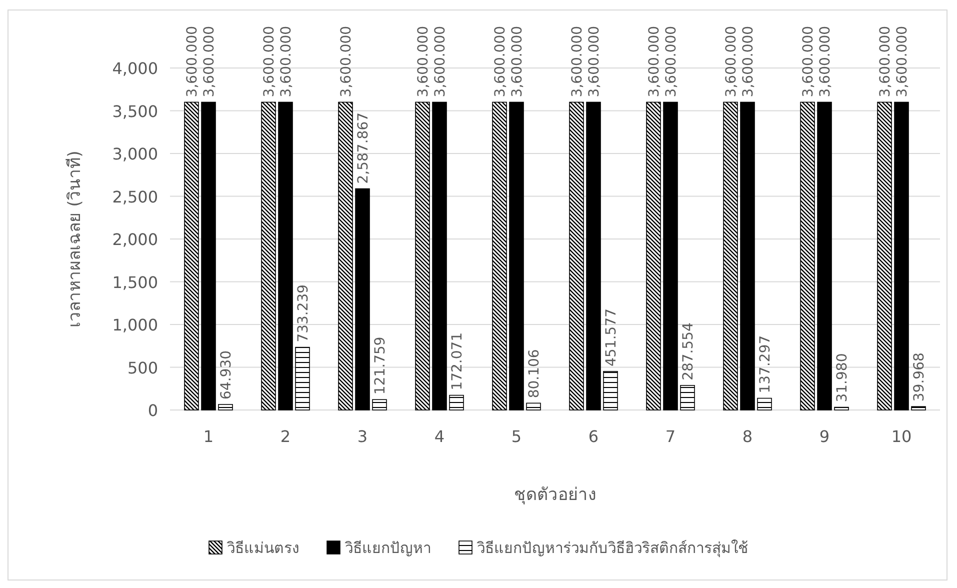 The height and width of the screenshot is (588, 957). I want to click on data-label: 172.071, so click(458, 361).